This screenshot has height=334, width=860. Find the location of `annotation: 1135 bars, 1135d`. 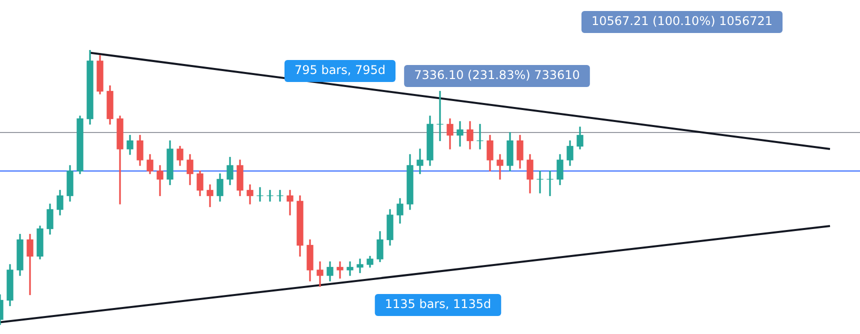

annotation: 1135 bars, 1135d is located at coordinates (438, 304).